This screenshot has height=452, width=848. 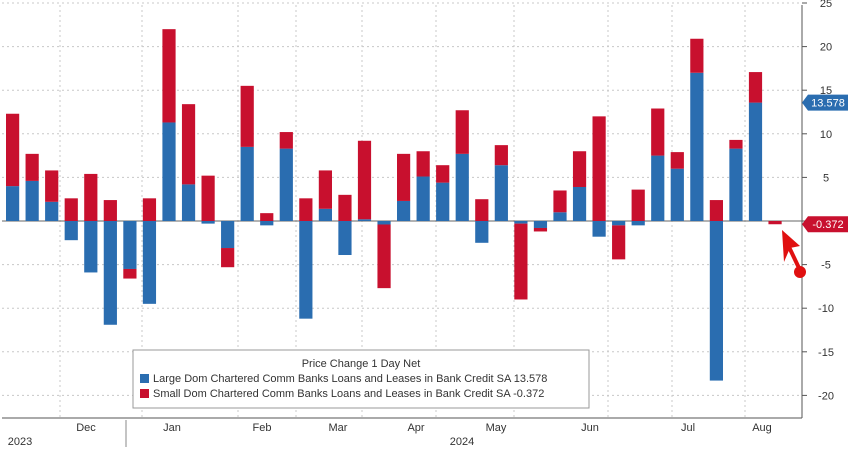 I want to click on badge-large-last-value-bg, so click(x=825, y=102).